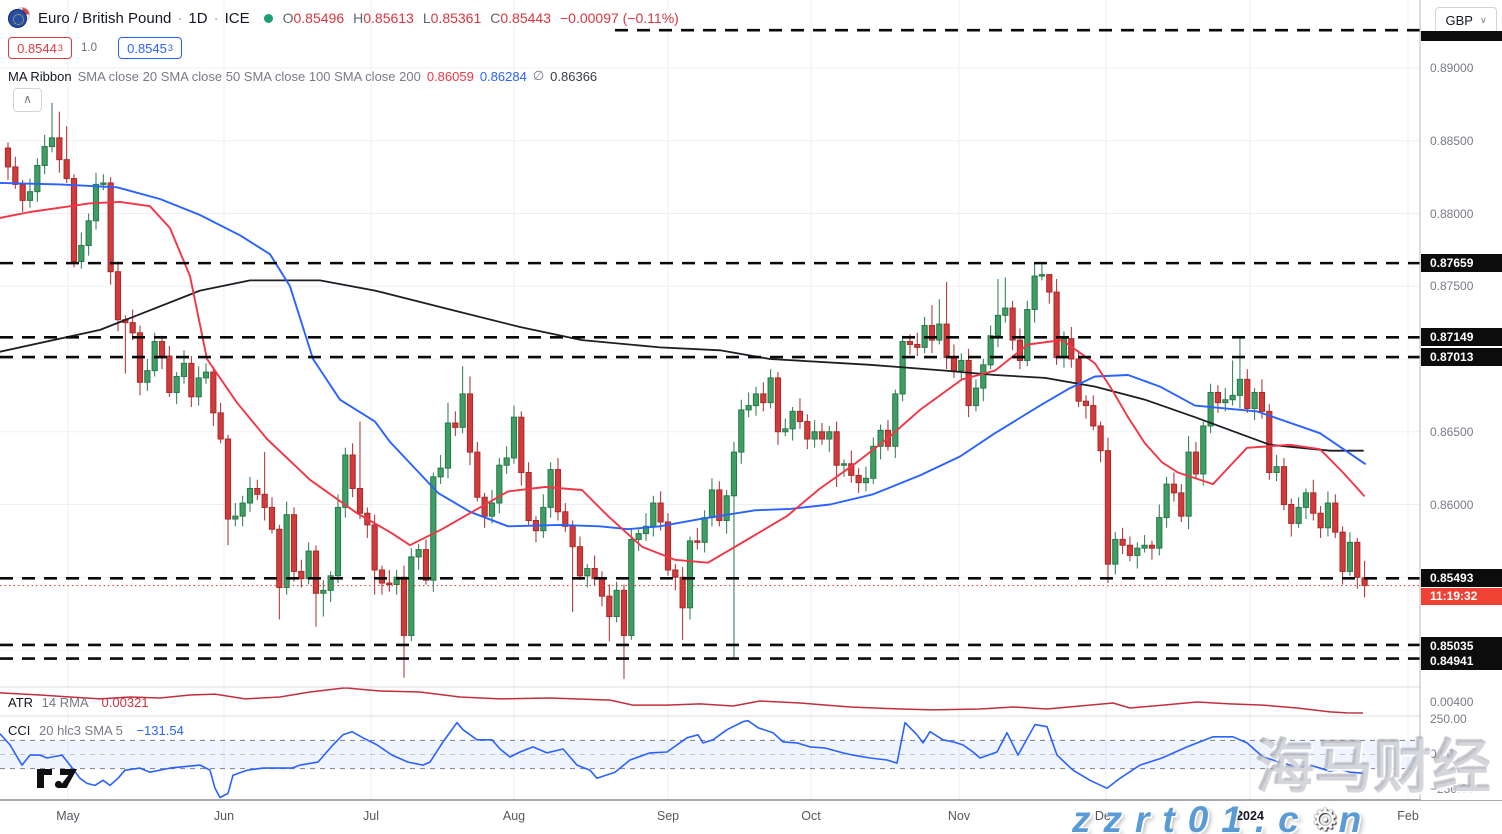  I want to click on time-axis-label: May, so click(68, 816).